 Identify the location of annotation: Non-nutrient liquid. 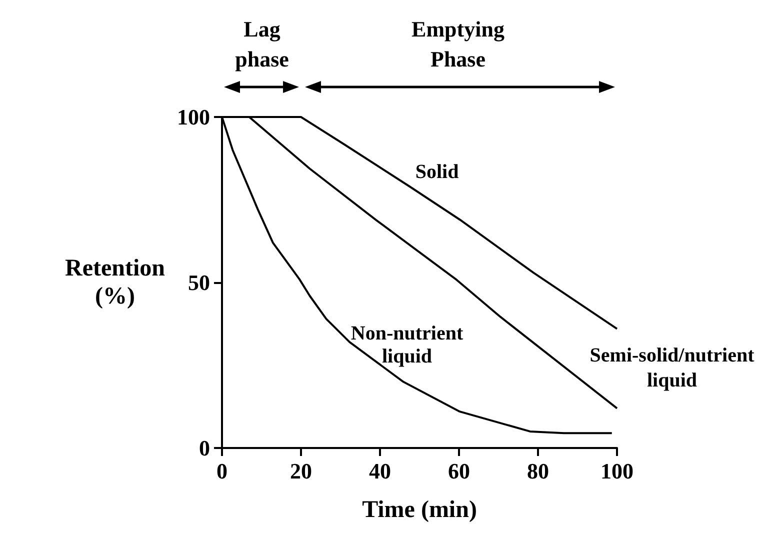
(407, 345).